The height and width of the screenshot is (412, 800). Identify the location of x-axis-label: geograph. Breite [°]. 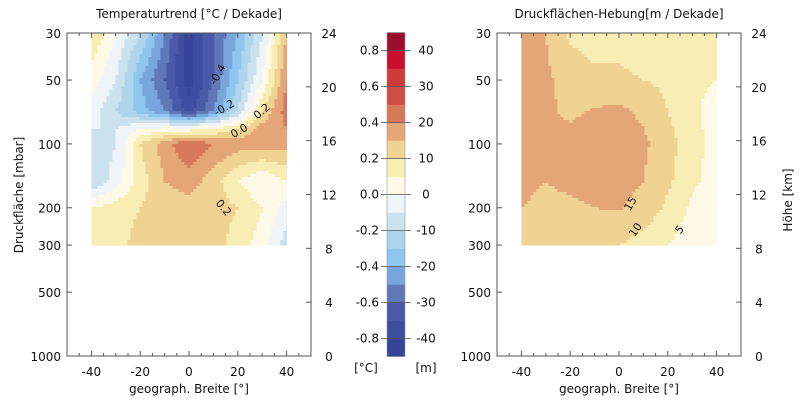
(189, 389).